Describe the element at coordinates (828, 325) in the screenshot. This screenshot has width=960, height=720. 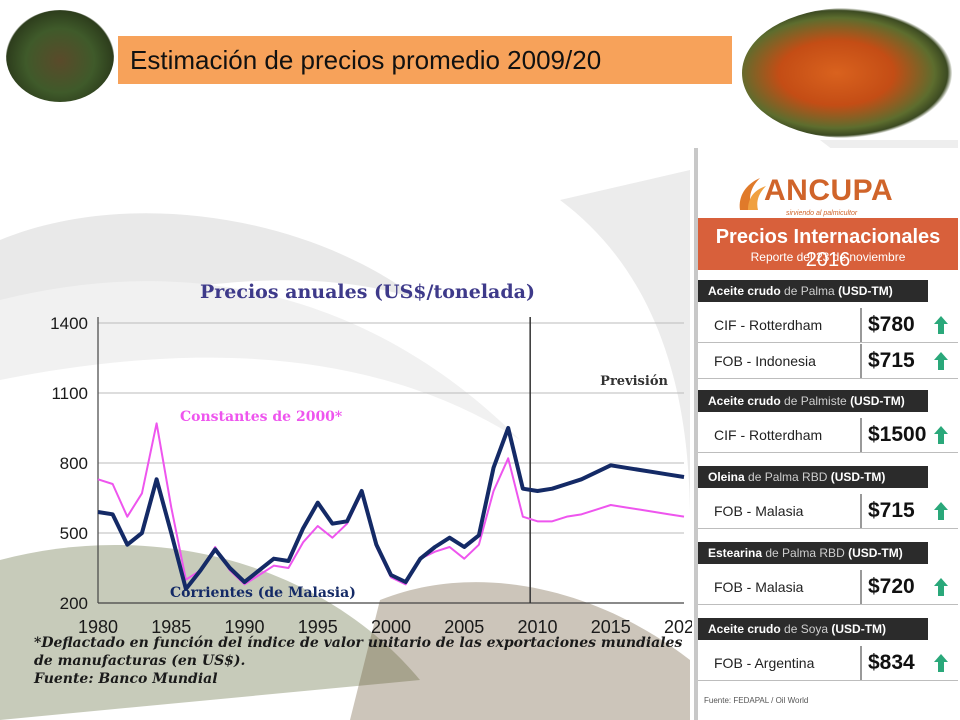
I see `price-row: CIF - Rotterdham $780` at that location.